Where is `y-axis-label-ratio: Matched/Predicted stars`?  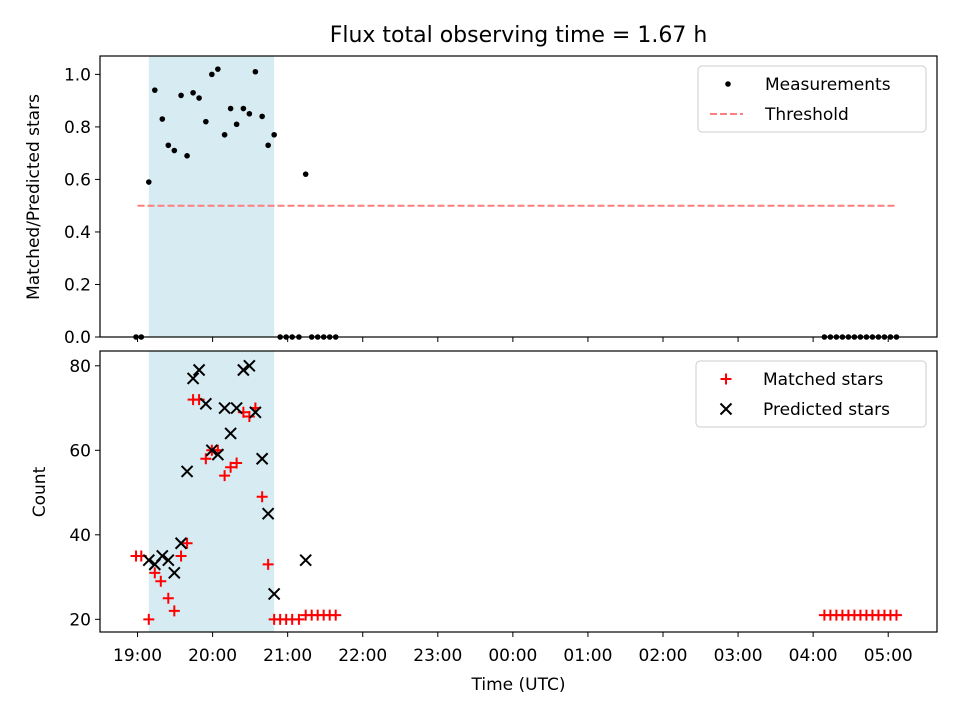
y-axis-label-ratio: Matched/Predicted stars is located at coordinates (34, 197).